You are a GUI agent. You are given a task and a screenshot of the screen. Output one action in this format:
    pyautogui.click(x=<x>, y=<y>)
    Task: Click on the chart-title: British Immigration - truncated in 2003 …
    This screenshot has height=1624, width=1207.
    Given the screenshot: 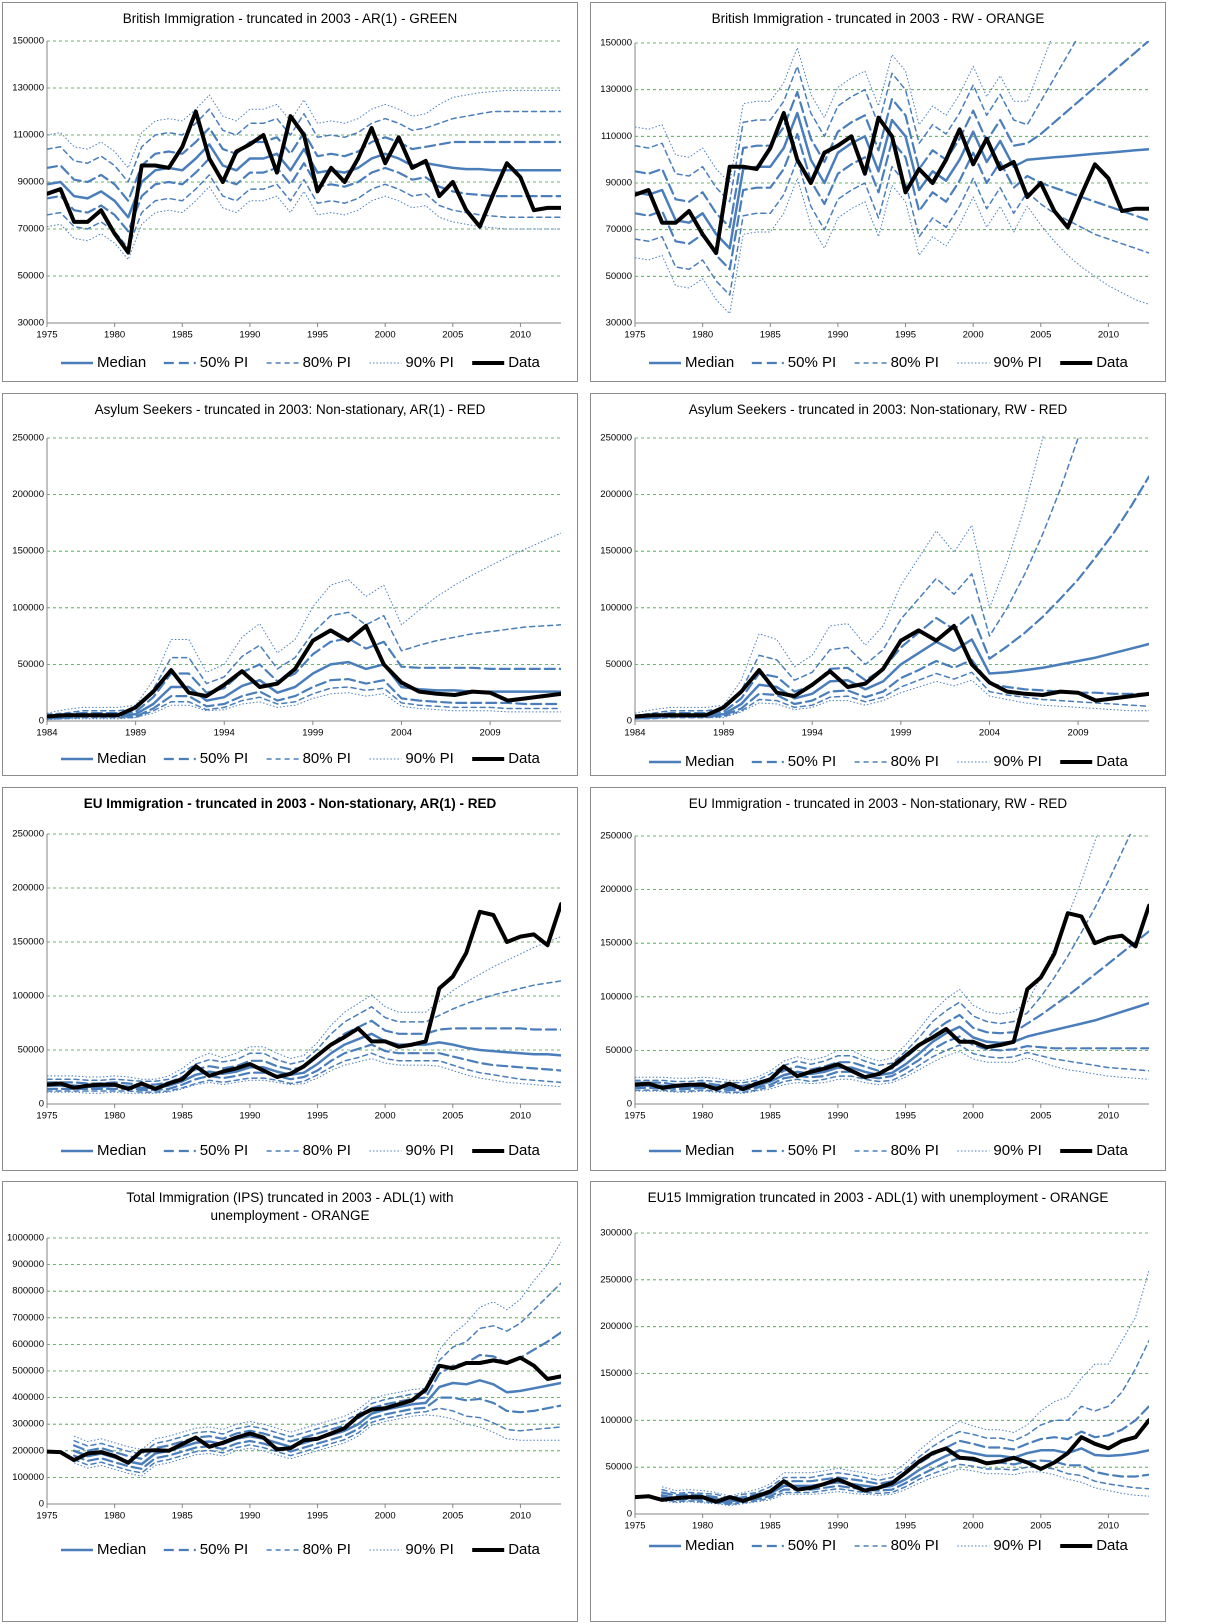 What is the action you would take?
    pyautogui.click(x=290, y=18)
    